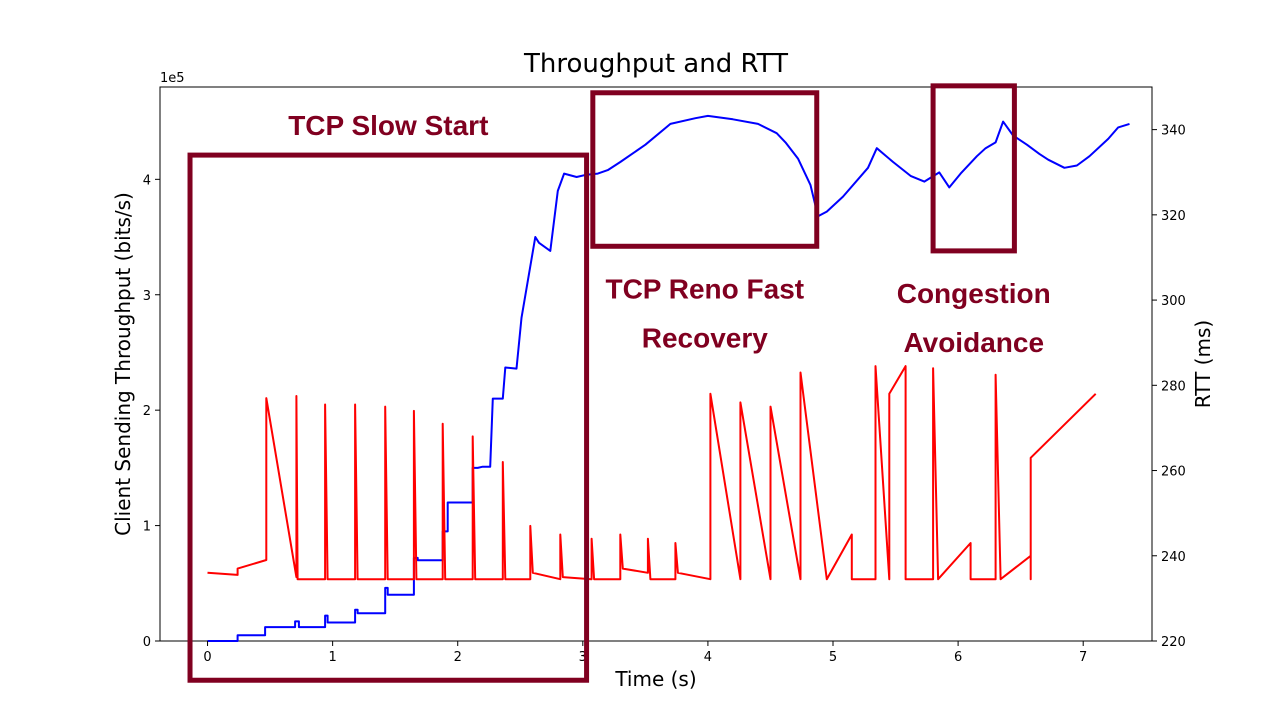 The height and width of the screenshot is (720, 1280). What do you see at coordinates (1083, 657) in the screenshot?
I see `x-tick-label: 7` at bounding box center [1083, 657].